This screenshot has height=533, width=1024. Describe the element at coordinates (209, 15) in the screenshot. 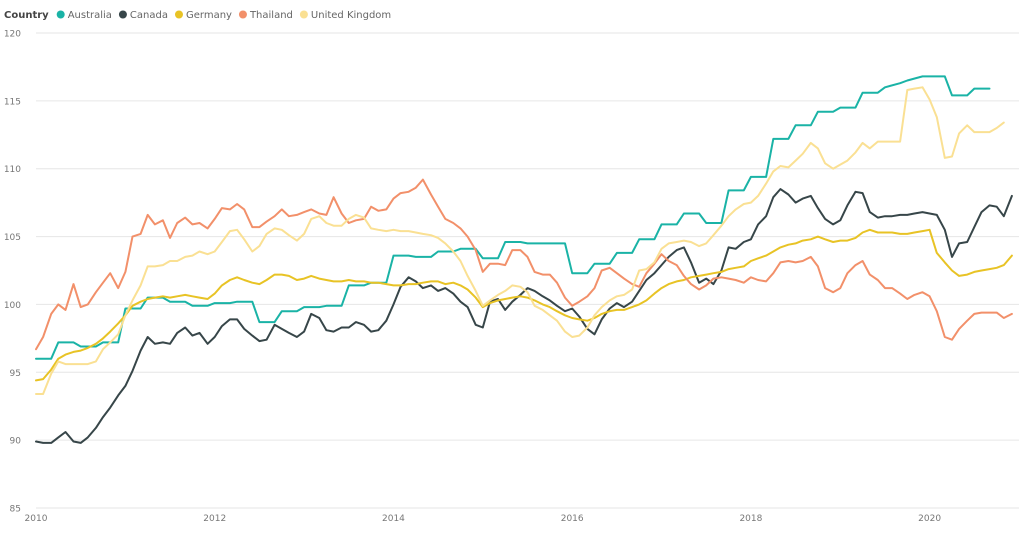

I see `legend-label: Germany` at that location.